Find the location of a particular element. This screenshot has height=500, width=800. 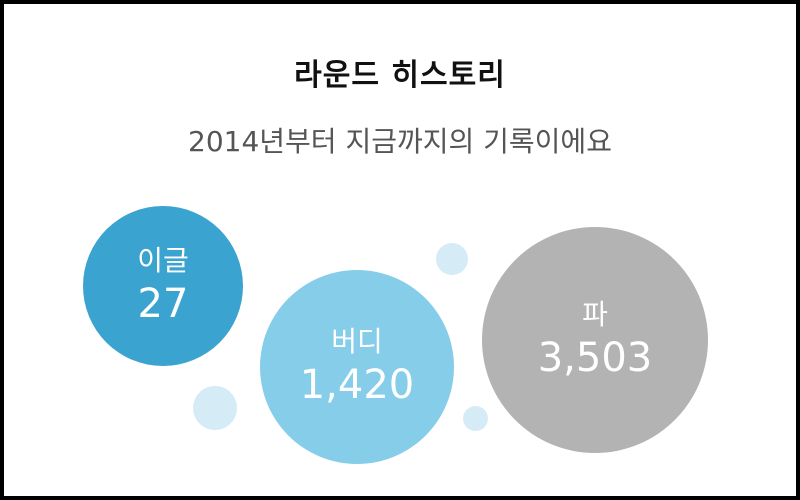

decorative-dot-bottom is located at coordinates (475, 418).